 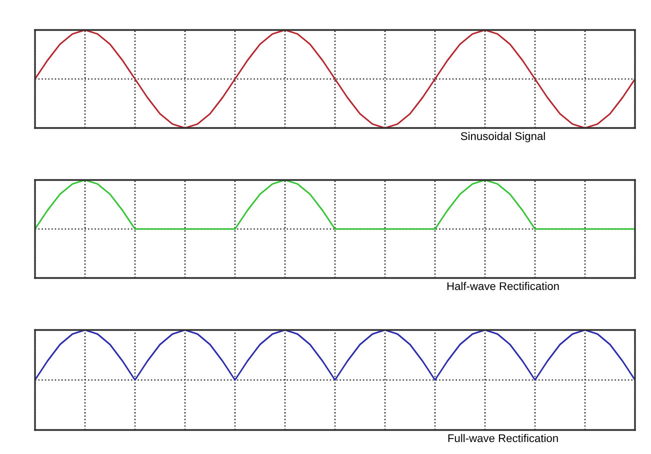 What do you see at coordinates (503, 438) in the screenshot?
I see `text: Full-wave Rectification` at bounding box center [503, 438].